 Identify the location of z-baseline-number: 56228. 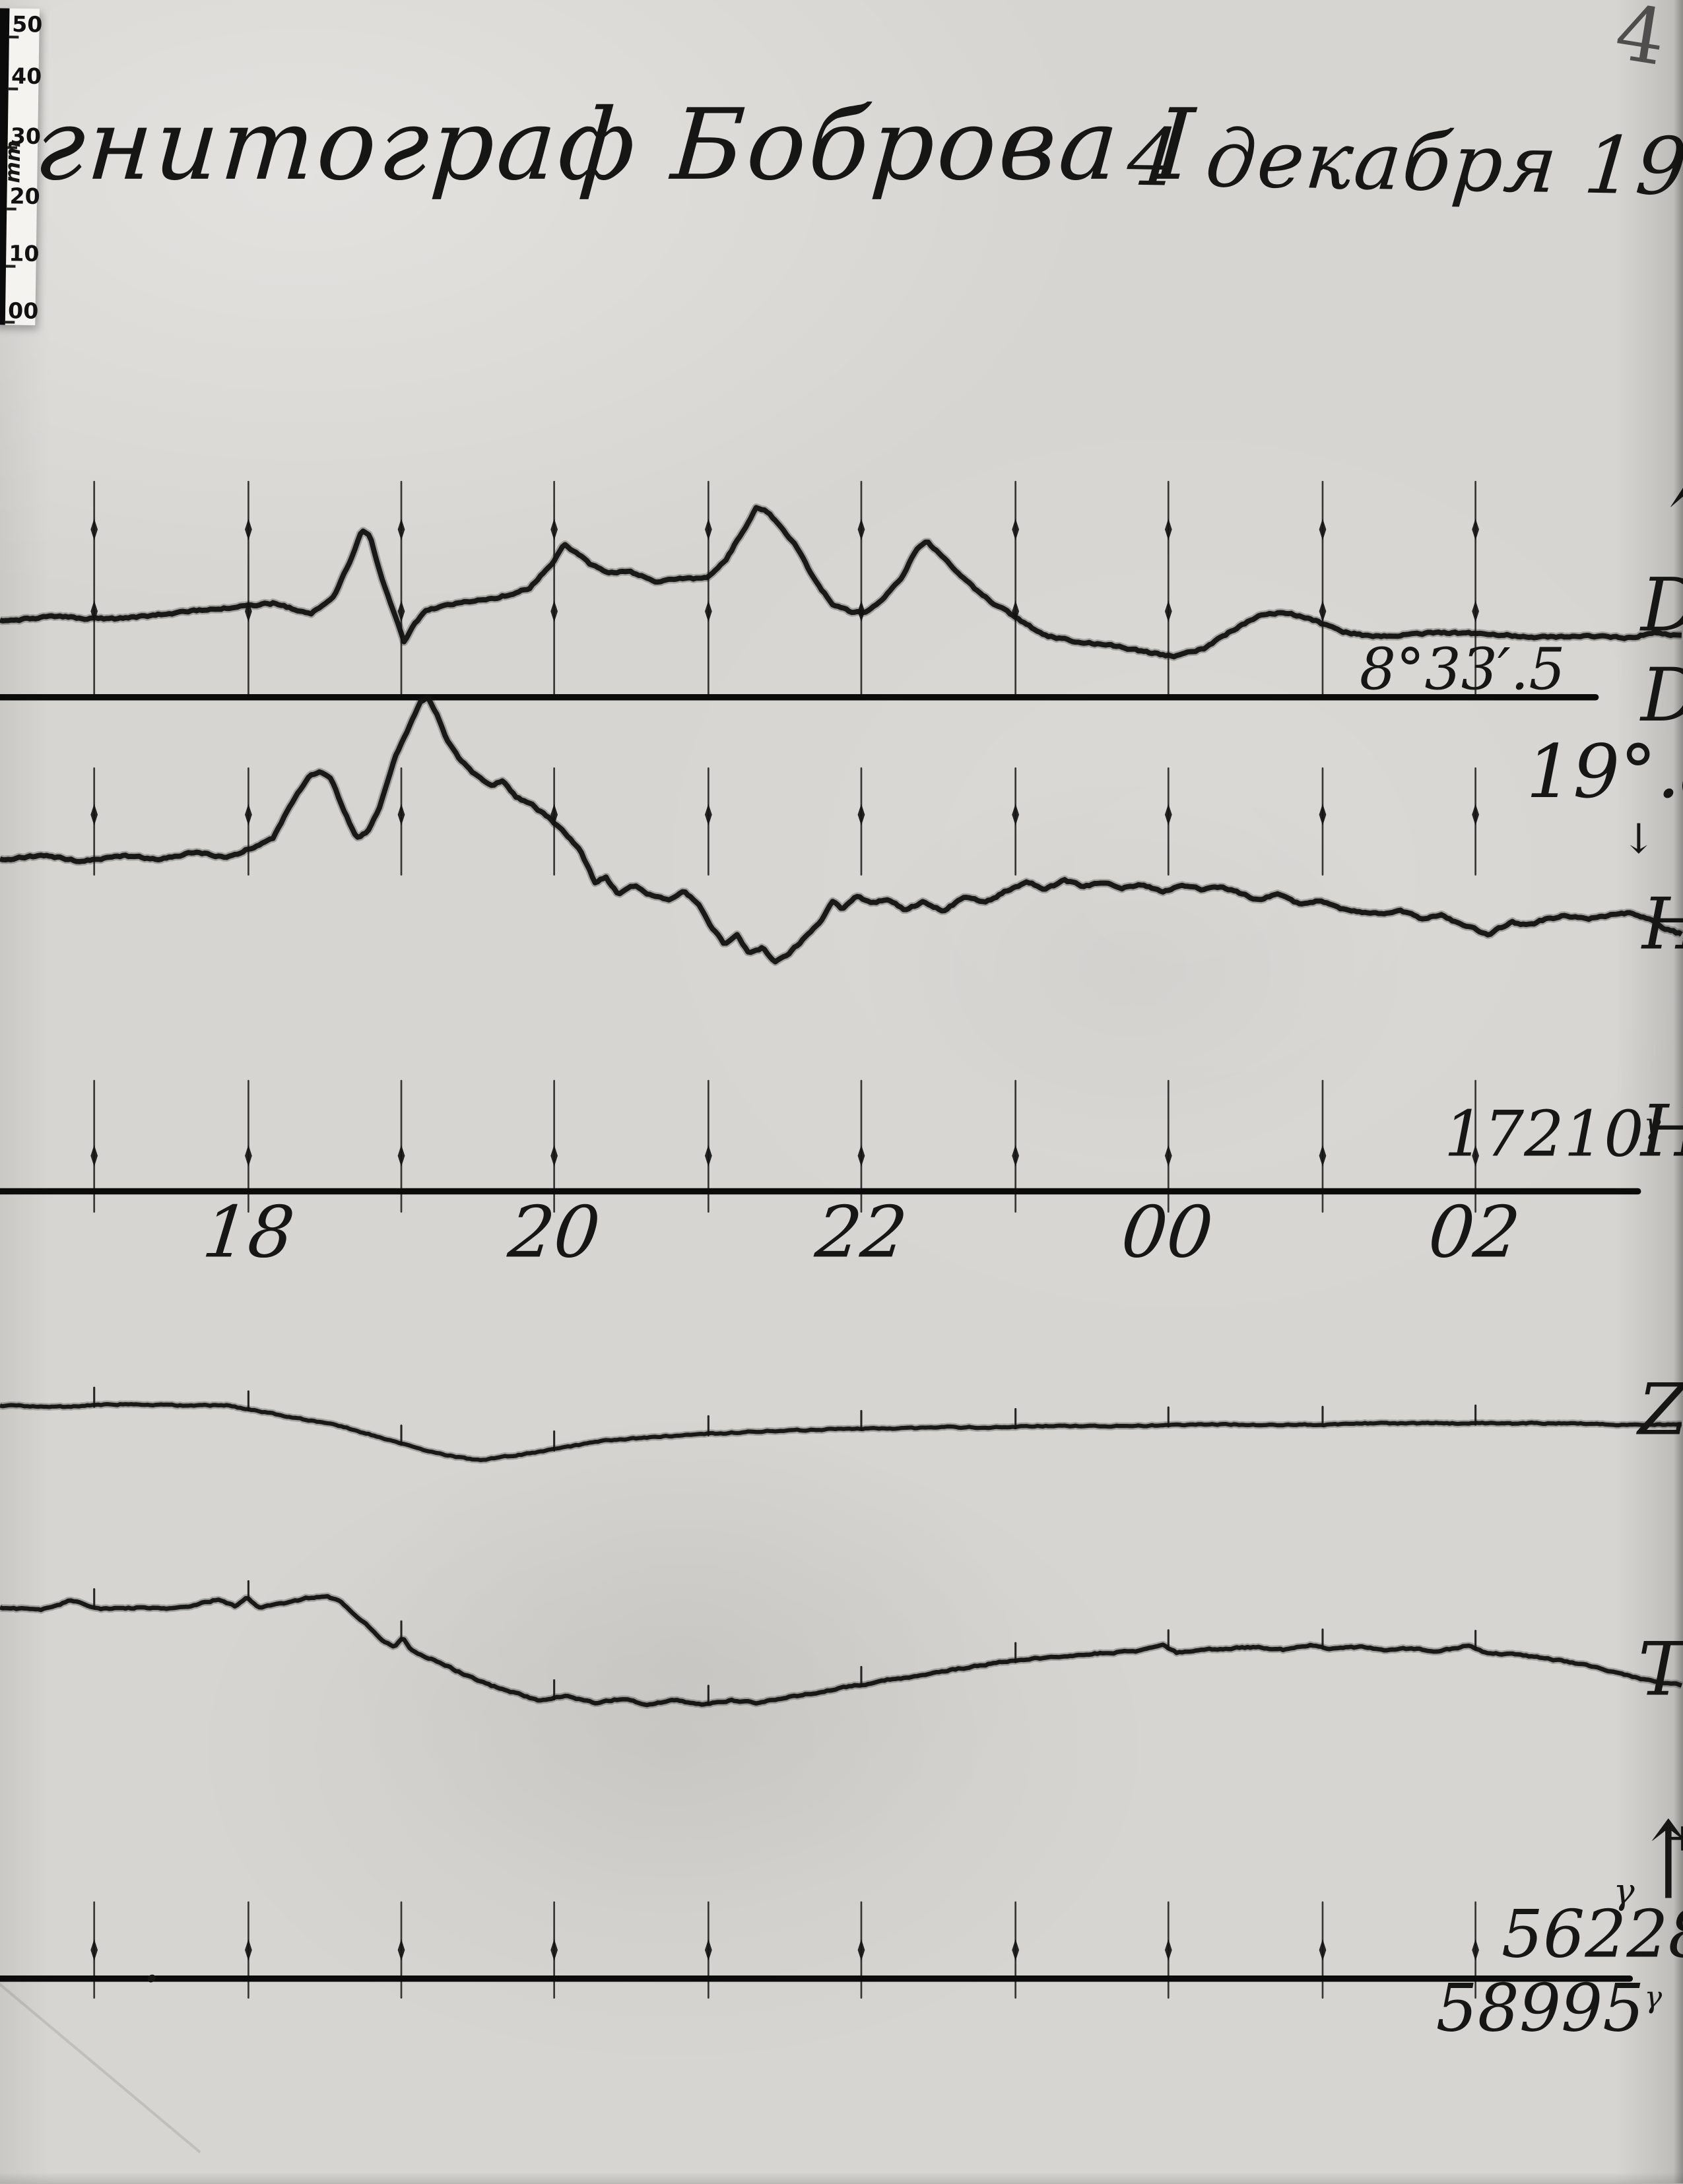
(1592, 1935).